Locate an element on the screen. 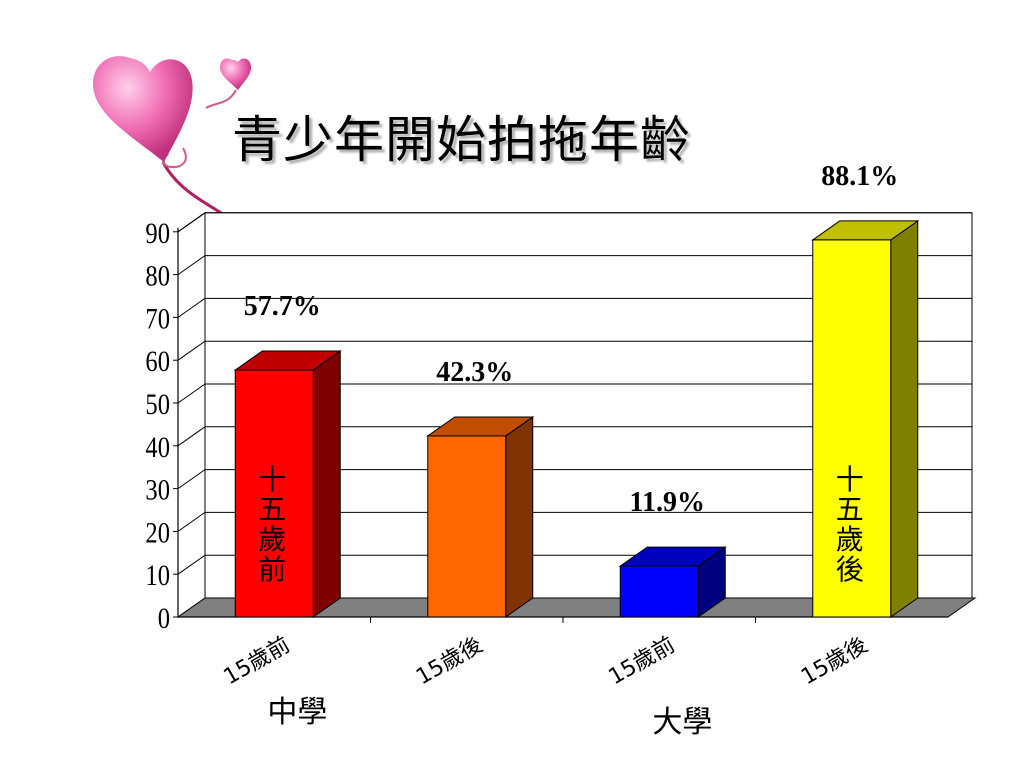  y-tick-label: 90 is located at coordinates (157, 233).